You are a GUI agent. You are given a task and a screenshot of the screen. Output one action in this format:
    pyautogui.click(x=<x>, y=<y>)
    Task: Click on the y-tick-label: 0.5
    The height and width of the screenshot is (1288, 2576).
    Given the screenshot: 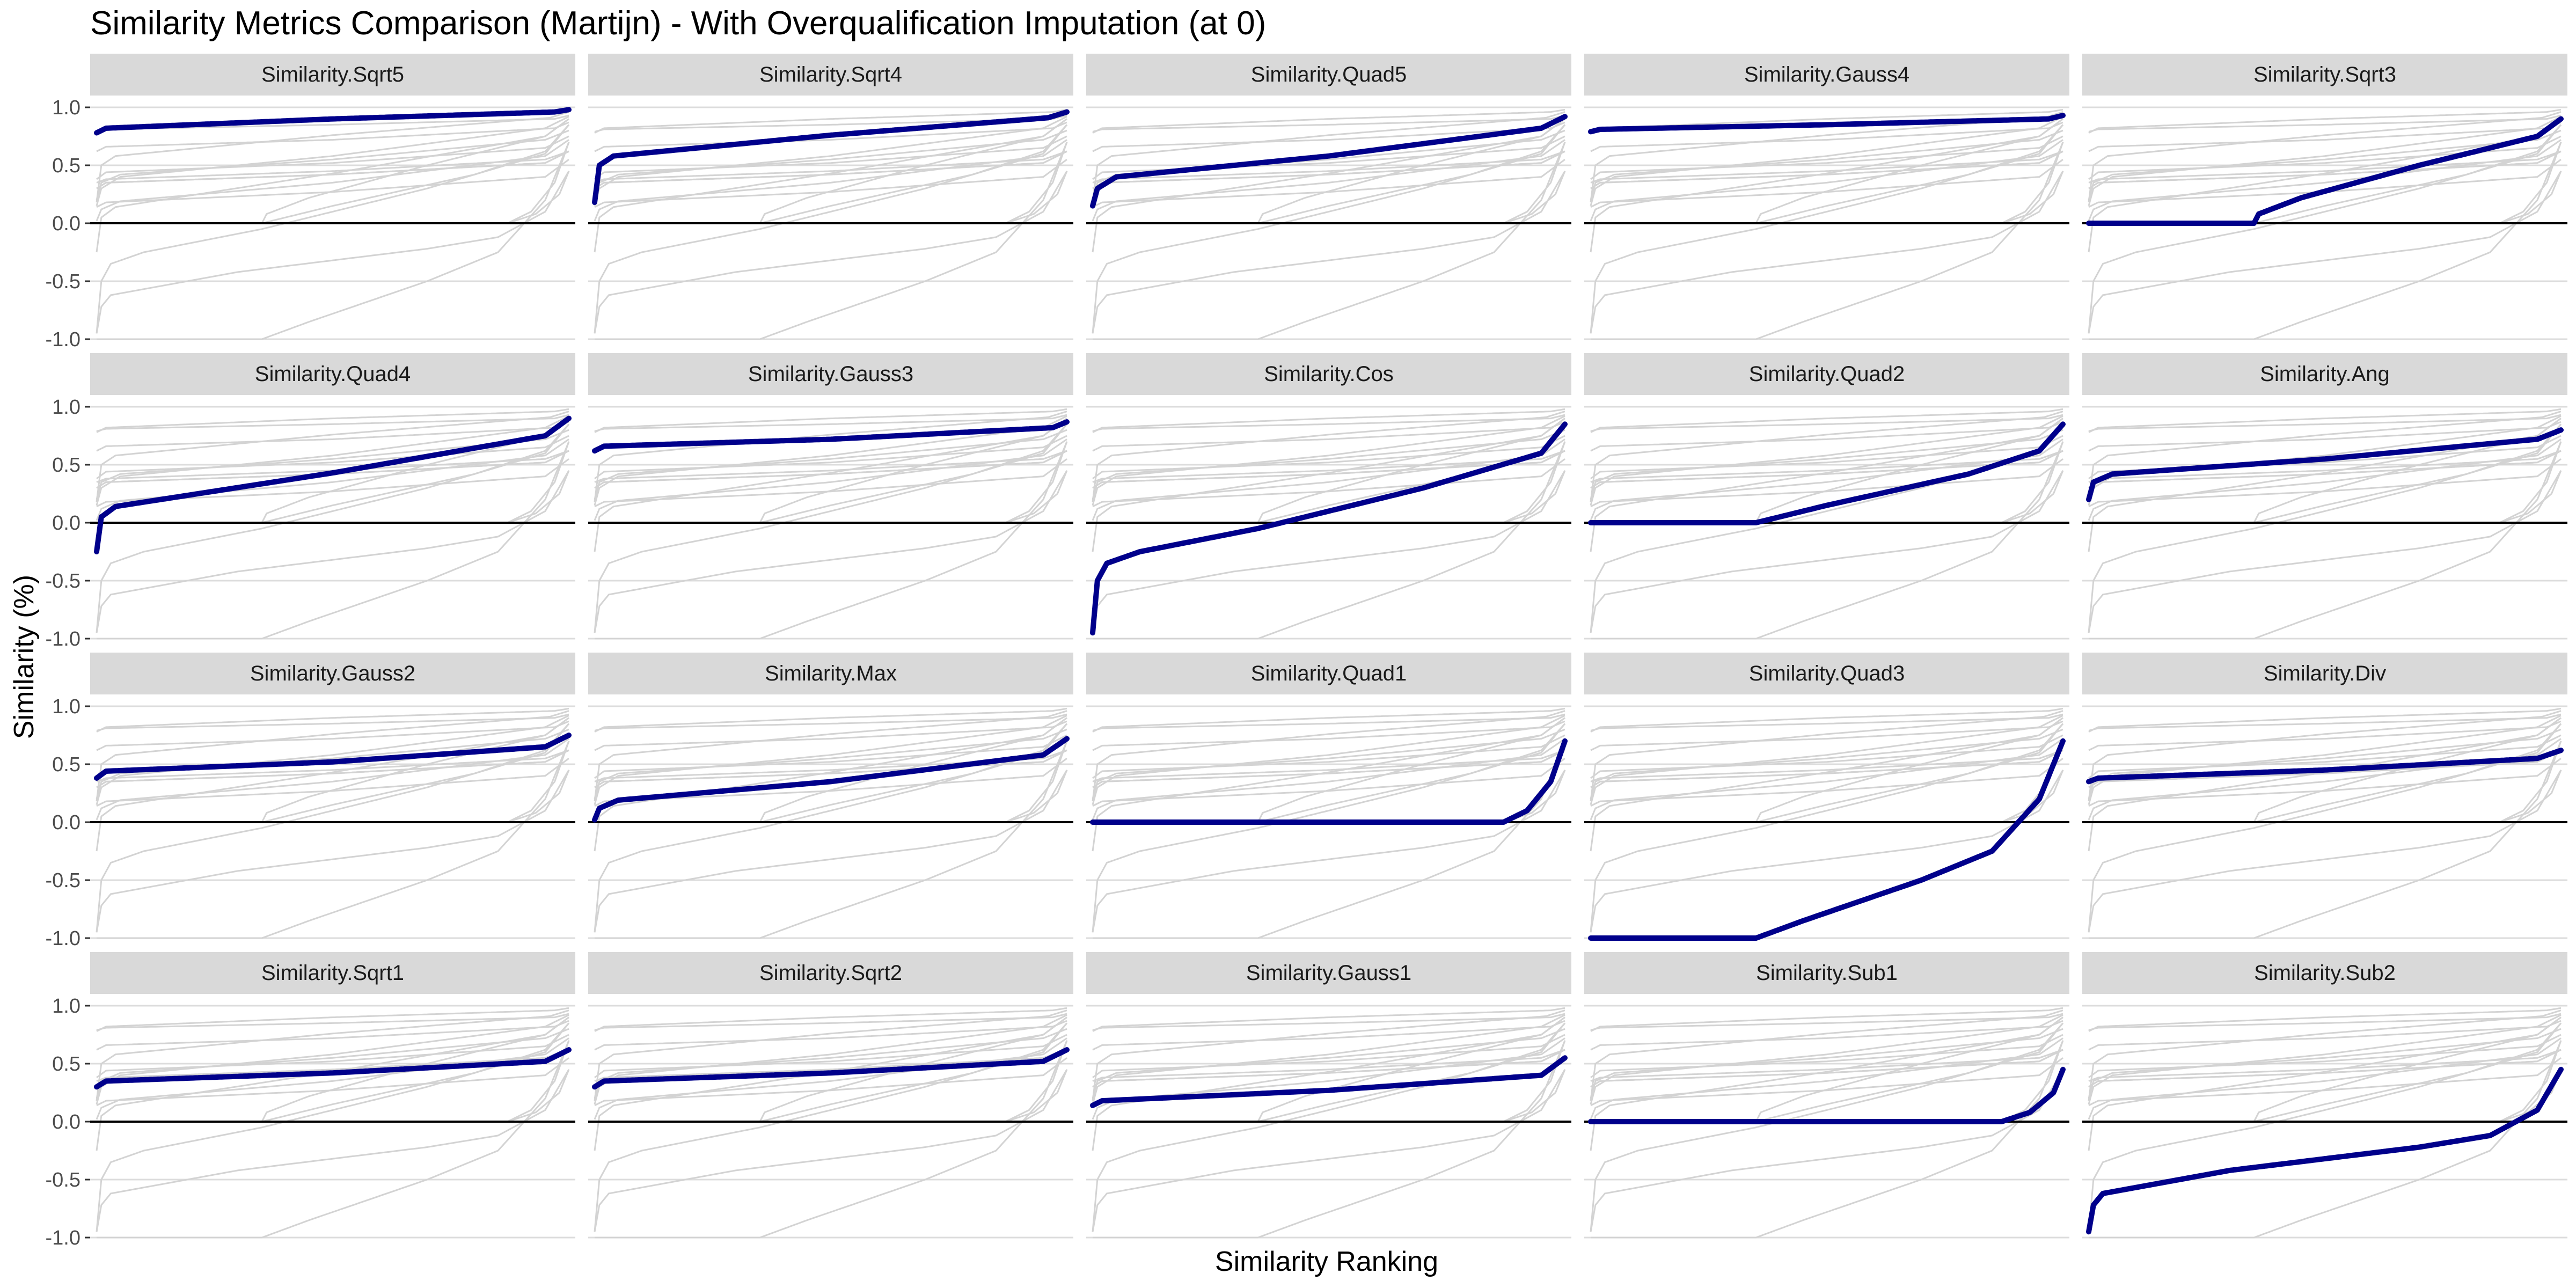 What is the action you would take?
    pyautogui.click(x=66, y=764)
    